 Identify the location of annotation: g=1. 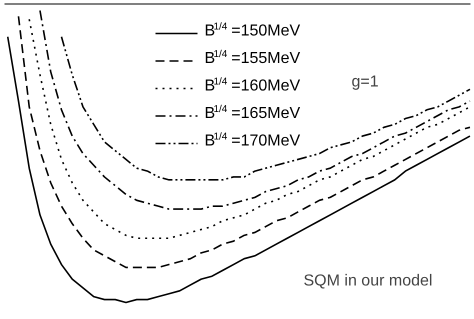
(365, 82).